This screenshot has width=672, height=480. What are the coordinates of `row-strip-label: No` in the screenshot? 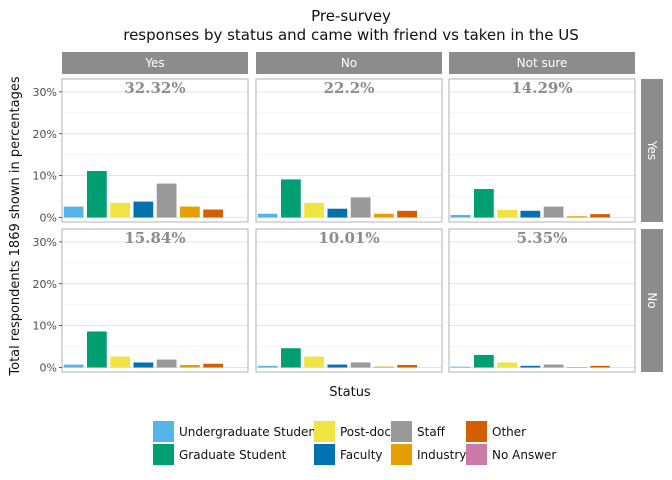 It's located at (652, 300).